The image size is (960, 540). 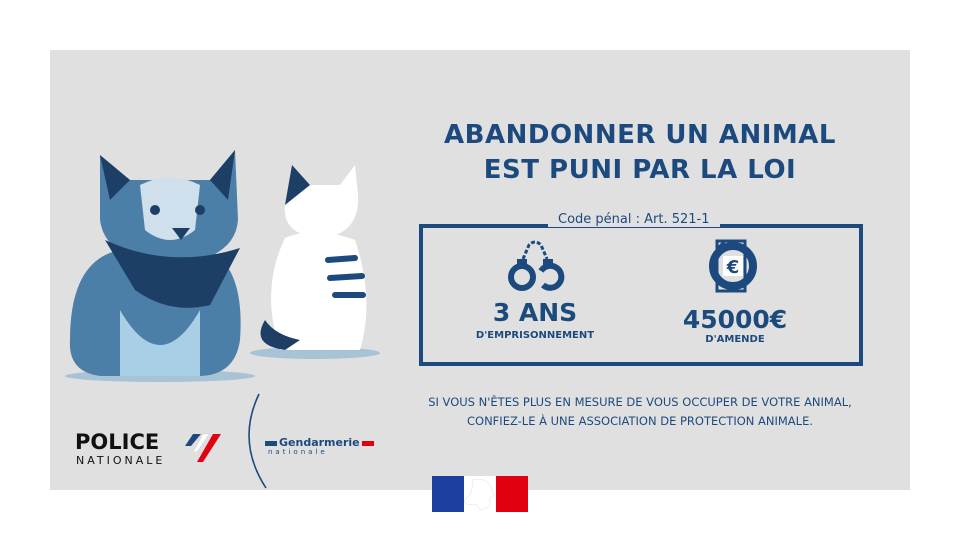 What do you see at coordinates (117, 442) in the screenshot?
I see `police-nationale-logo: POLICE` at bounding box center [117, 442].